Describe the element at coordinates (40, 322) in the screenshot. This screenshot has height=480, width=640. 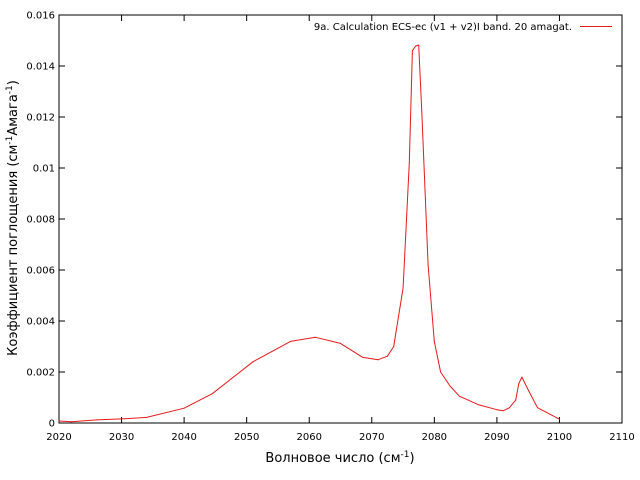
I see `y-tick-label: 0.004` at that location.